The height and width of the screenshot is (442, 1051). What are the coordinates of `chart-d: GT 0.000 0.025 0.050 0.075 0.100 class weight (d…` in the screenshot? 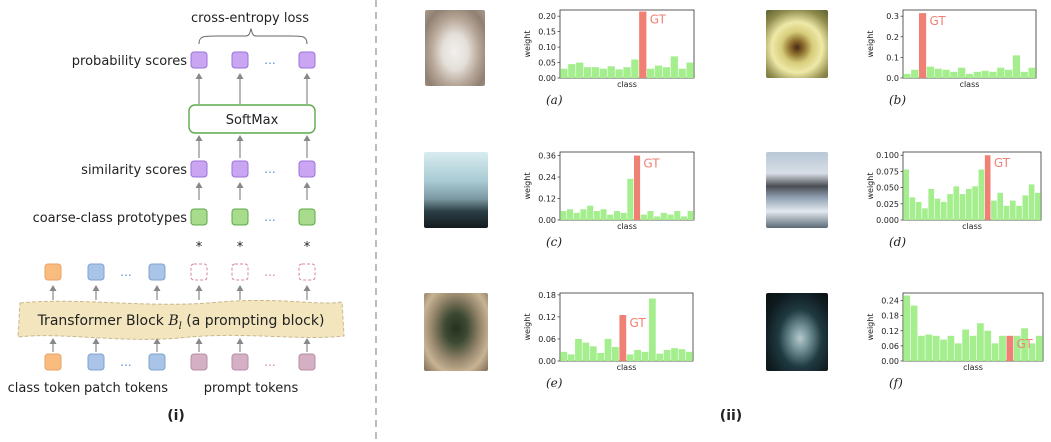 It's located at (954, 200).